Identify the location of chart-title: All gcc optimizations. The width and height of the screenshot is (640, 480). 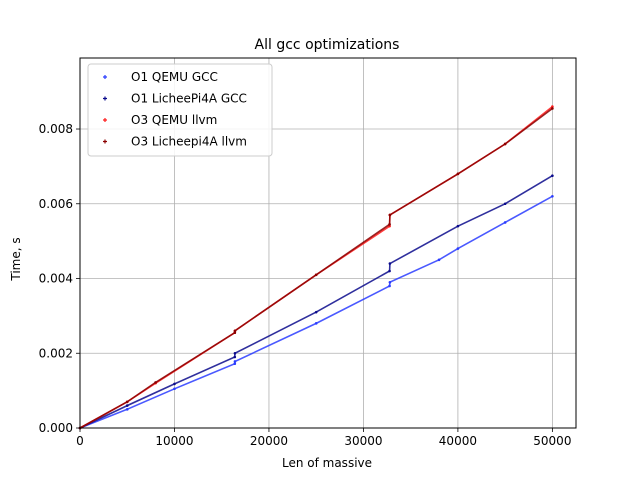
(327, 45).